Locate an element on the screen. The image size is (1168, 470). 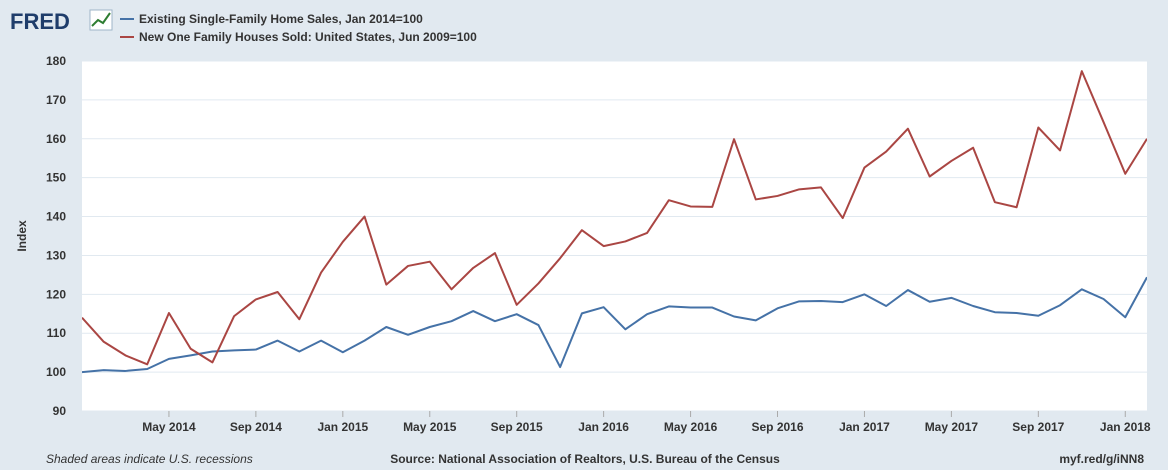
y-tick-label: 110 is located at coordinates (57, 333).